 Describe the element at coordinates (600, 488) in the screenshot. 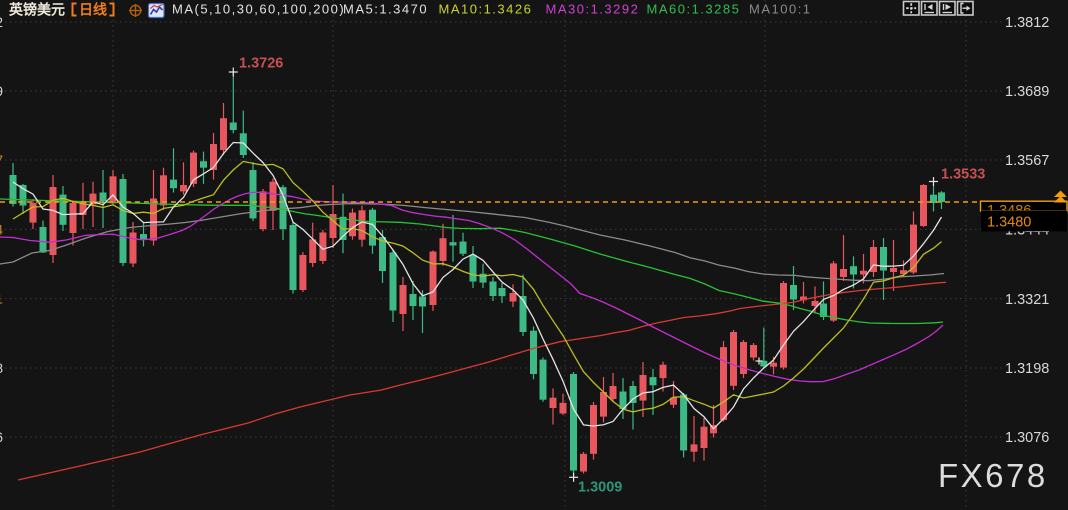

I see `svg-text: 1.3009` at that location.